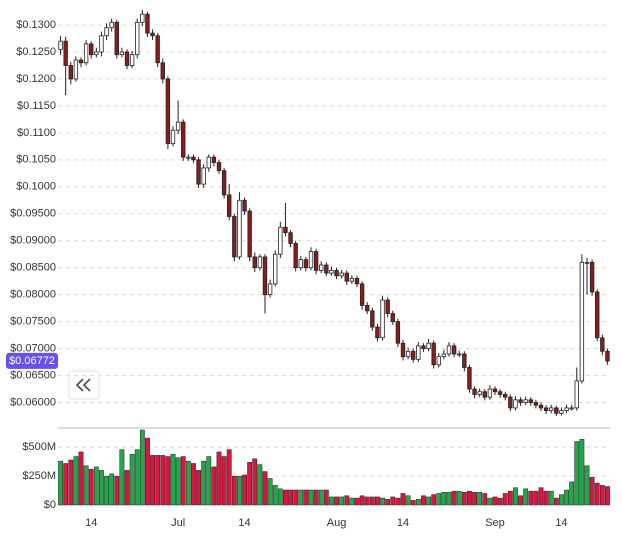  Describe the element at coordinates (33, 214) in the screenshot. I see `y-tick-label: $0.09500` at that location.